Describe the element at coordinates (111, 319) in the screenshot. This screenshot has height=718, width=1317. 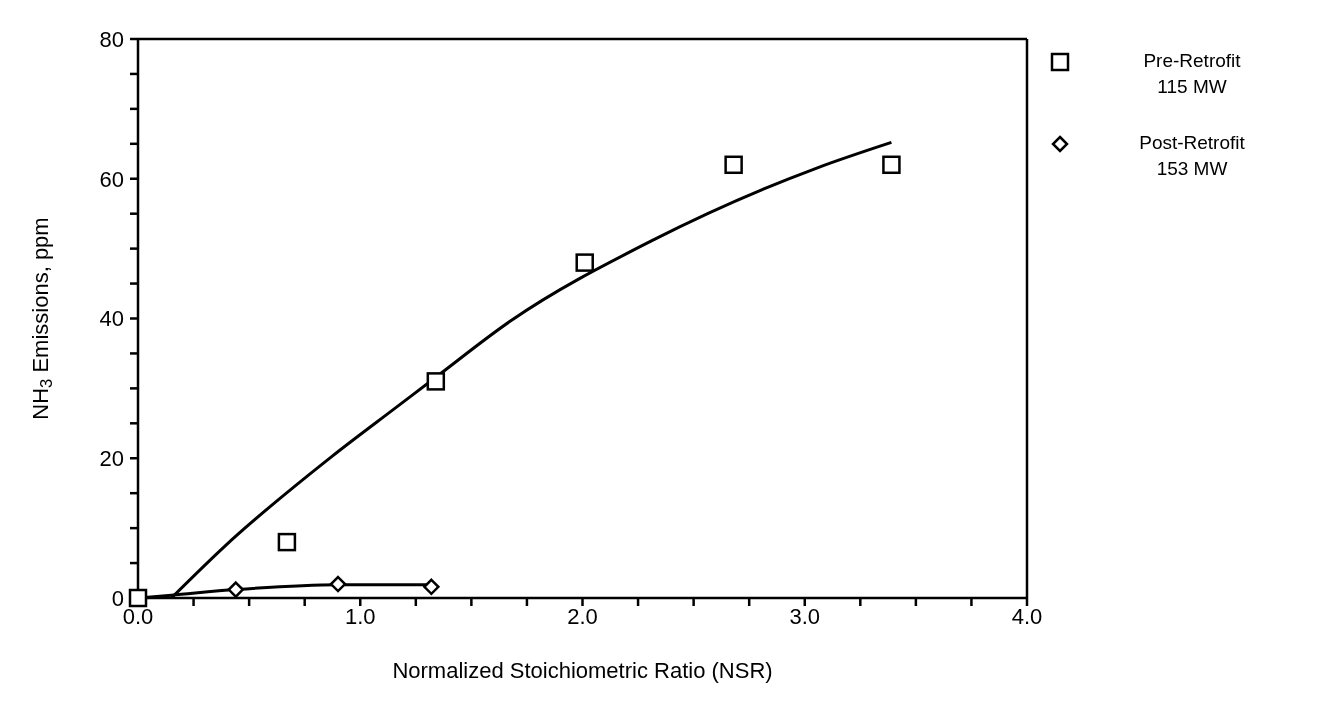
I see `y-tick-label: 40` at that location.